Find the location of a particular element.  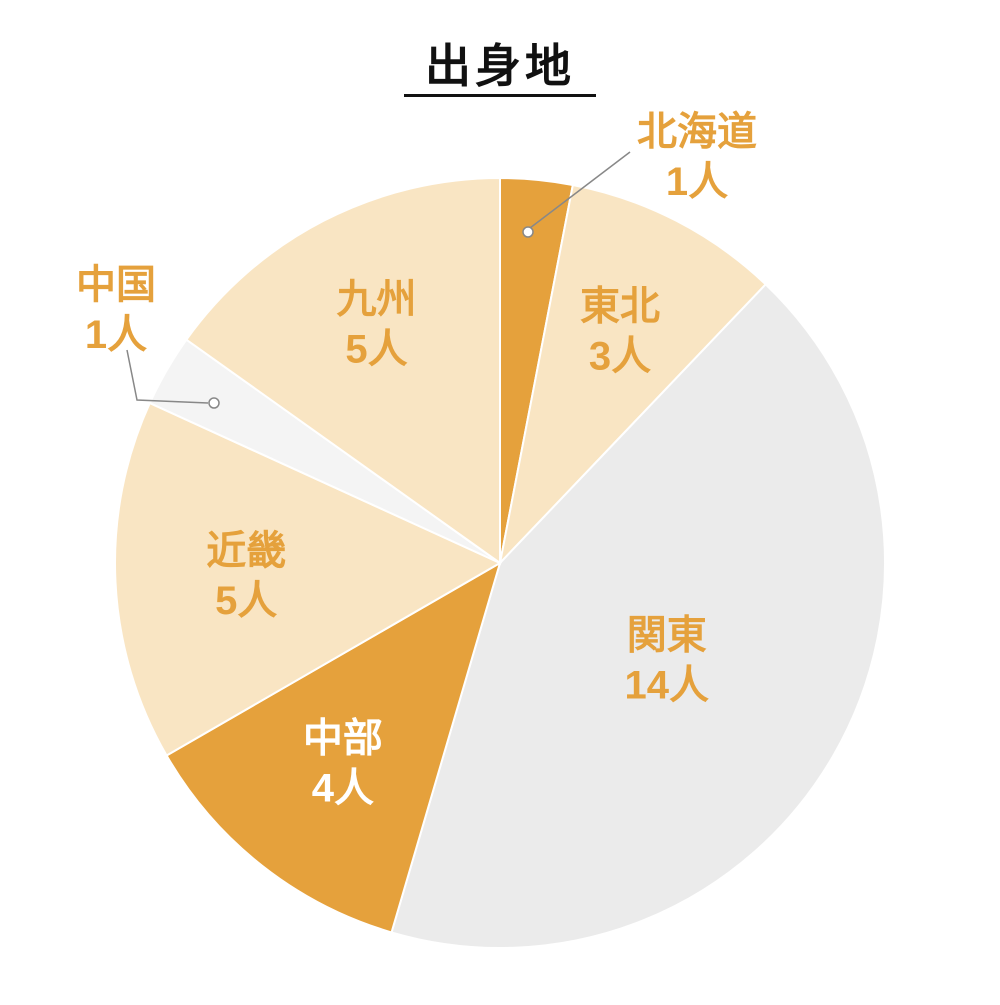

slice-label-value: 14人 is located at coordinates (666, 685).